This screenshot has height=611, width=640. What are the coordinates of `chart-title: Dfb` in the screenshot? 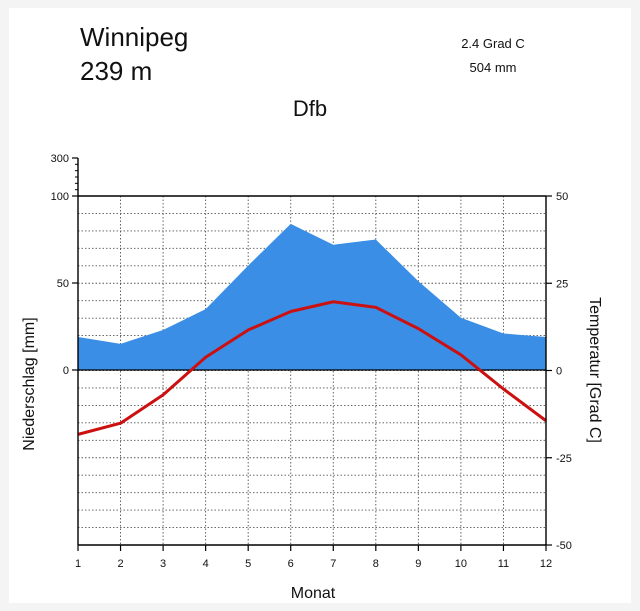 It's located at (310, 108).